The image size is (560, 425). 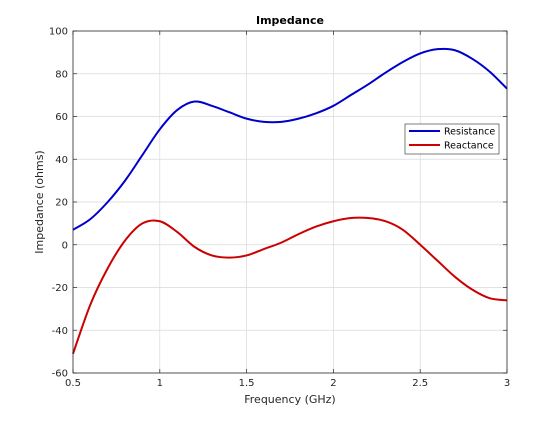 What do you see at coordinates (420, 383) in the screenshot?
I see `x-tick-label: 2.5` at bounding box center [420, 383].